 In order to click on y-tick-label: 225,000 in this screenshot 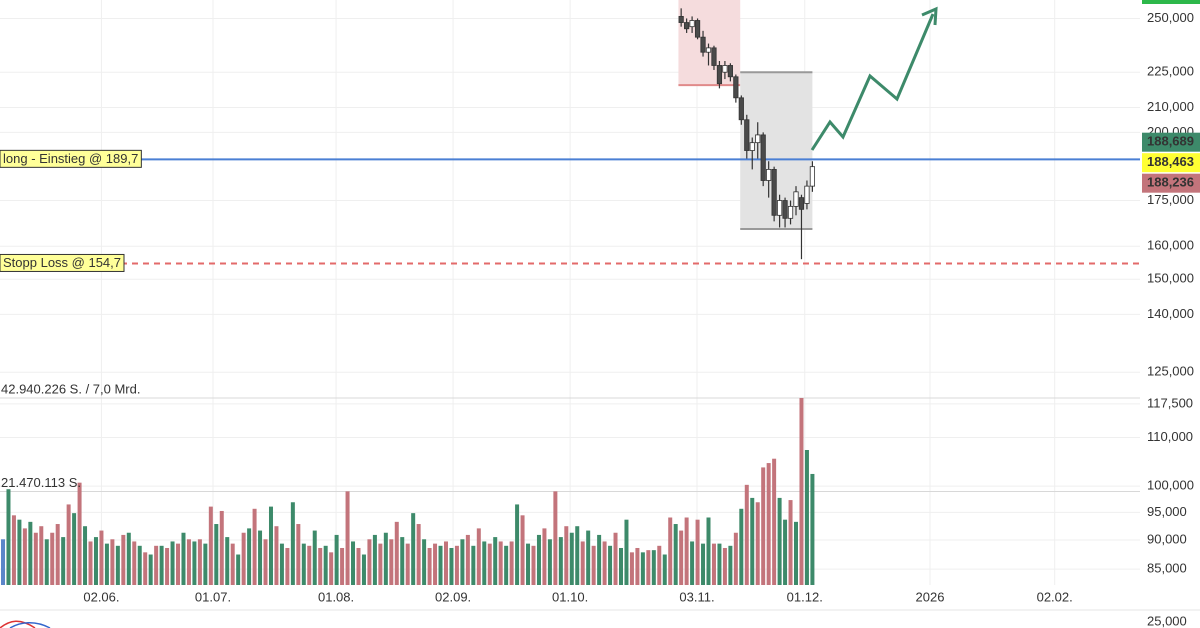, I will do `click(1170, 71)`.